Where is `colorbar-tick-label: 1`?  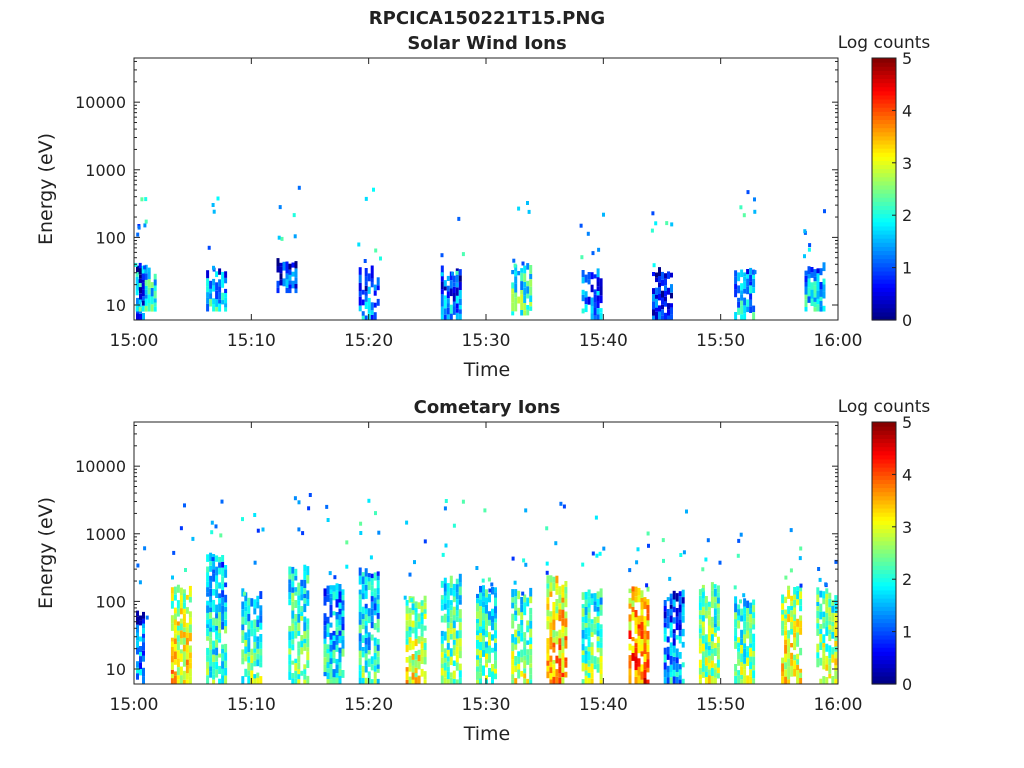
colorbar-tick-label: 1 is located at coordinates (907, 632).